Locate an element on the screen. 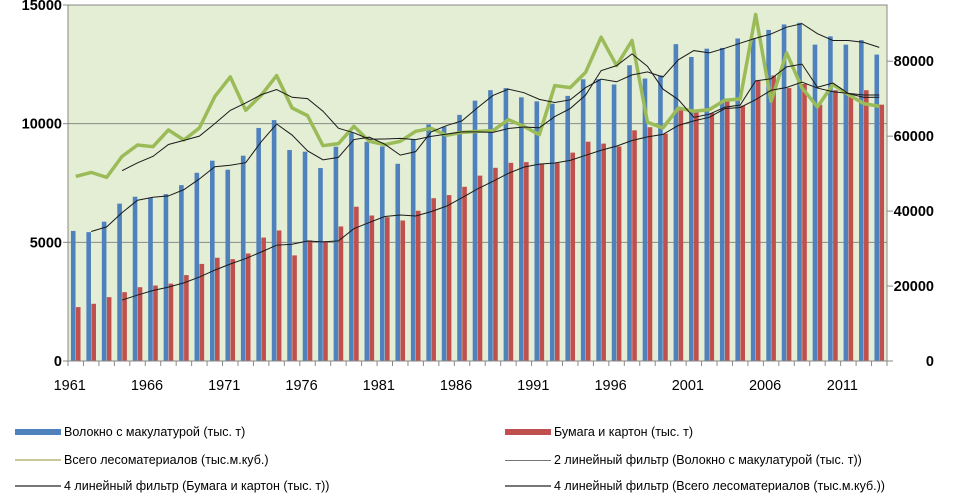 The height and width of the screenshot is (495, 956). y-right-tick-label: 60000 is located at coordinates (914, 137).